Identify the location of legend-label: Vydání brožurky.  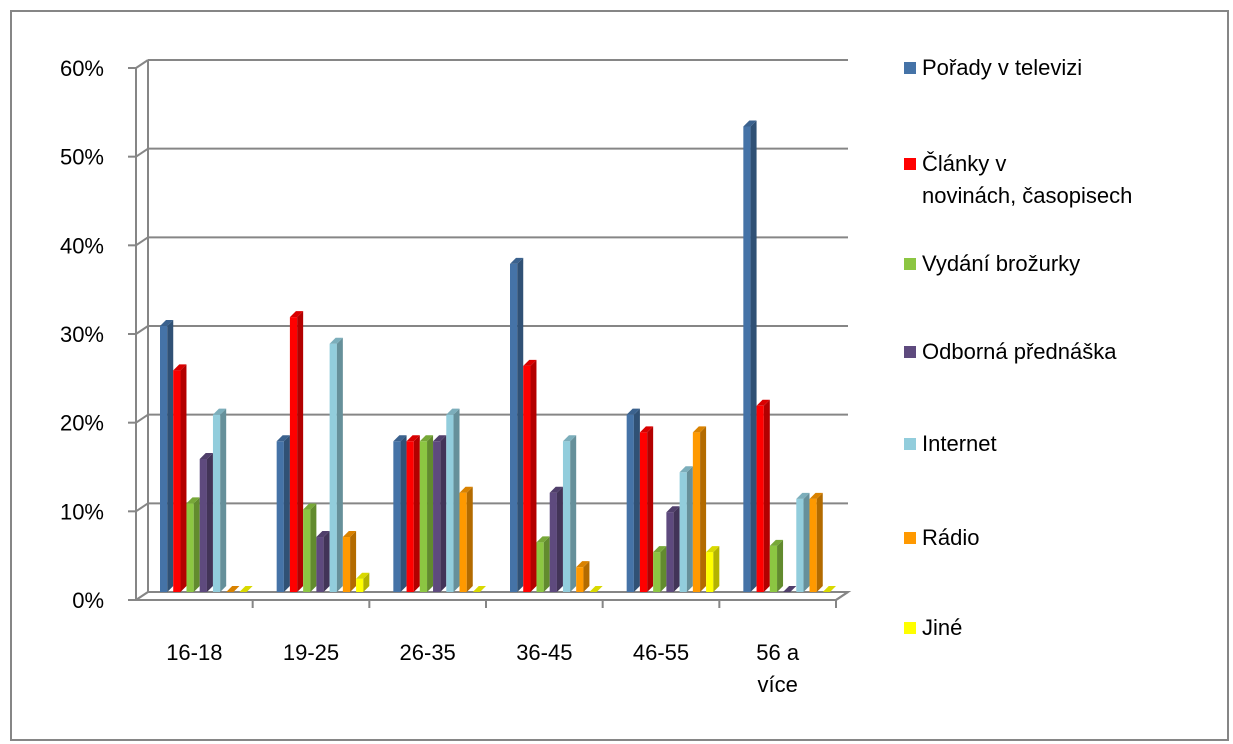
(1001, 263).